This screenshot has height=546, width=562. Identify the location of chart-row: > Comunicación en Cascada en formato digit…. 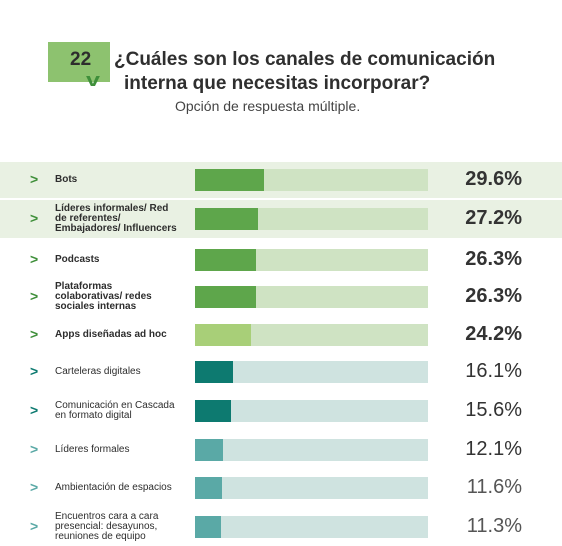
(281, 411).